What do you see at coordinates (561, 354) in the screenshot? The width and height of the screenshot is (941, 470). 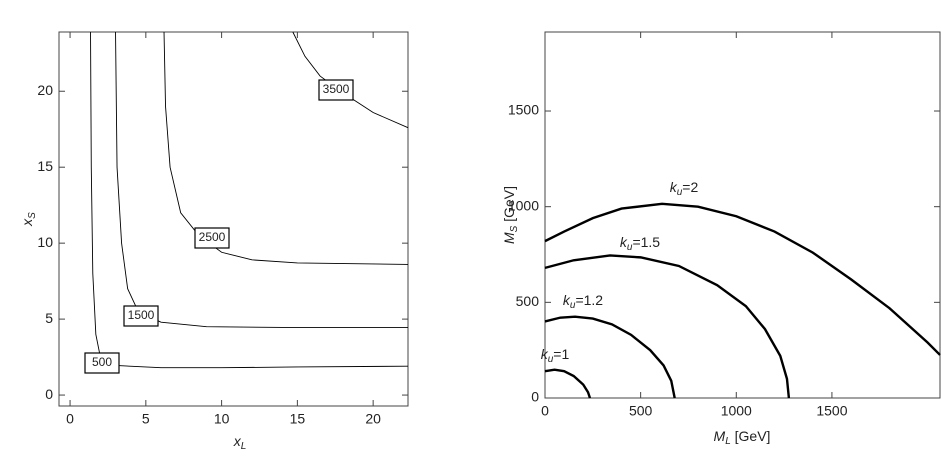 I see `curve-label-value: =1` at bounding box center [561, 354].